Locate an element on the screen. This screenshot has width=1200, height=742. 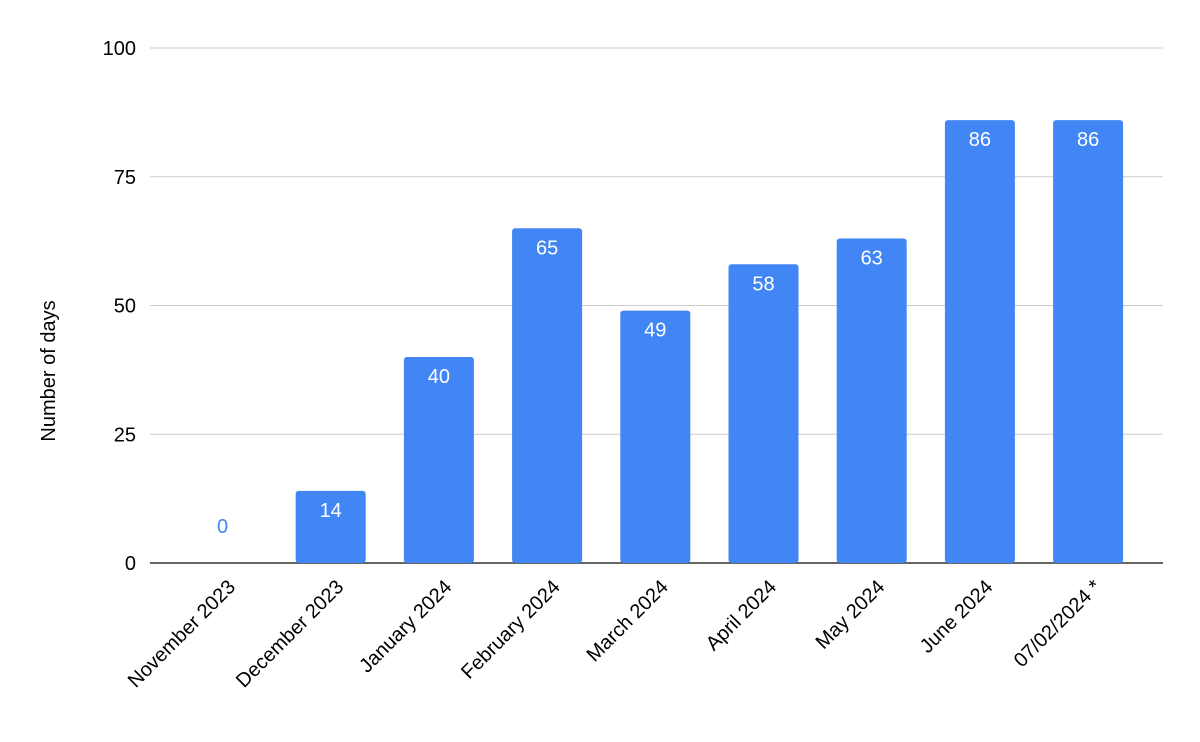
y-tick-label: 75 is located at coordinates (125, 178).